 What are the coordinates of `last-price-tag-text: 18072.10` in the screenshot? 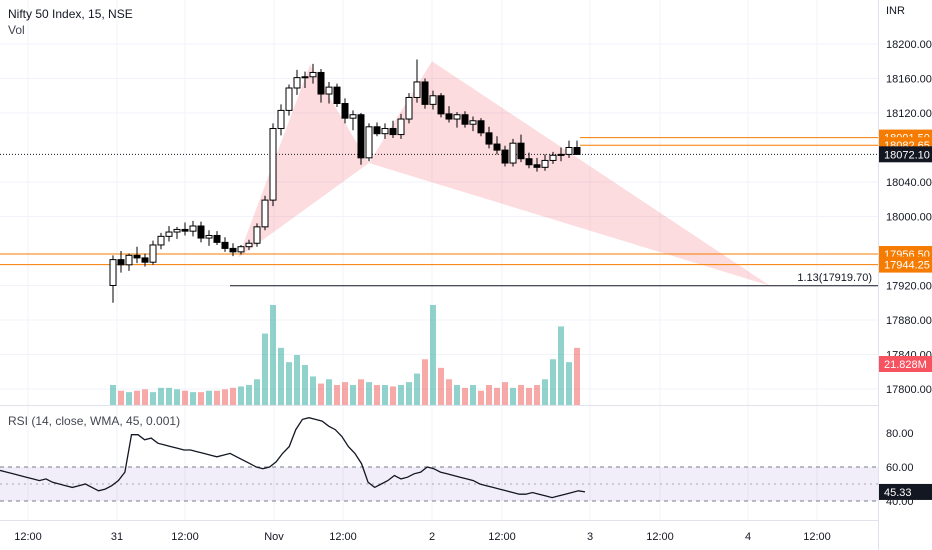 It's located at (907, 155).